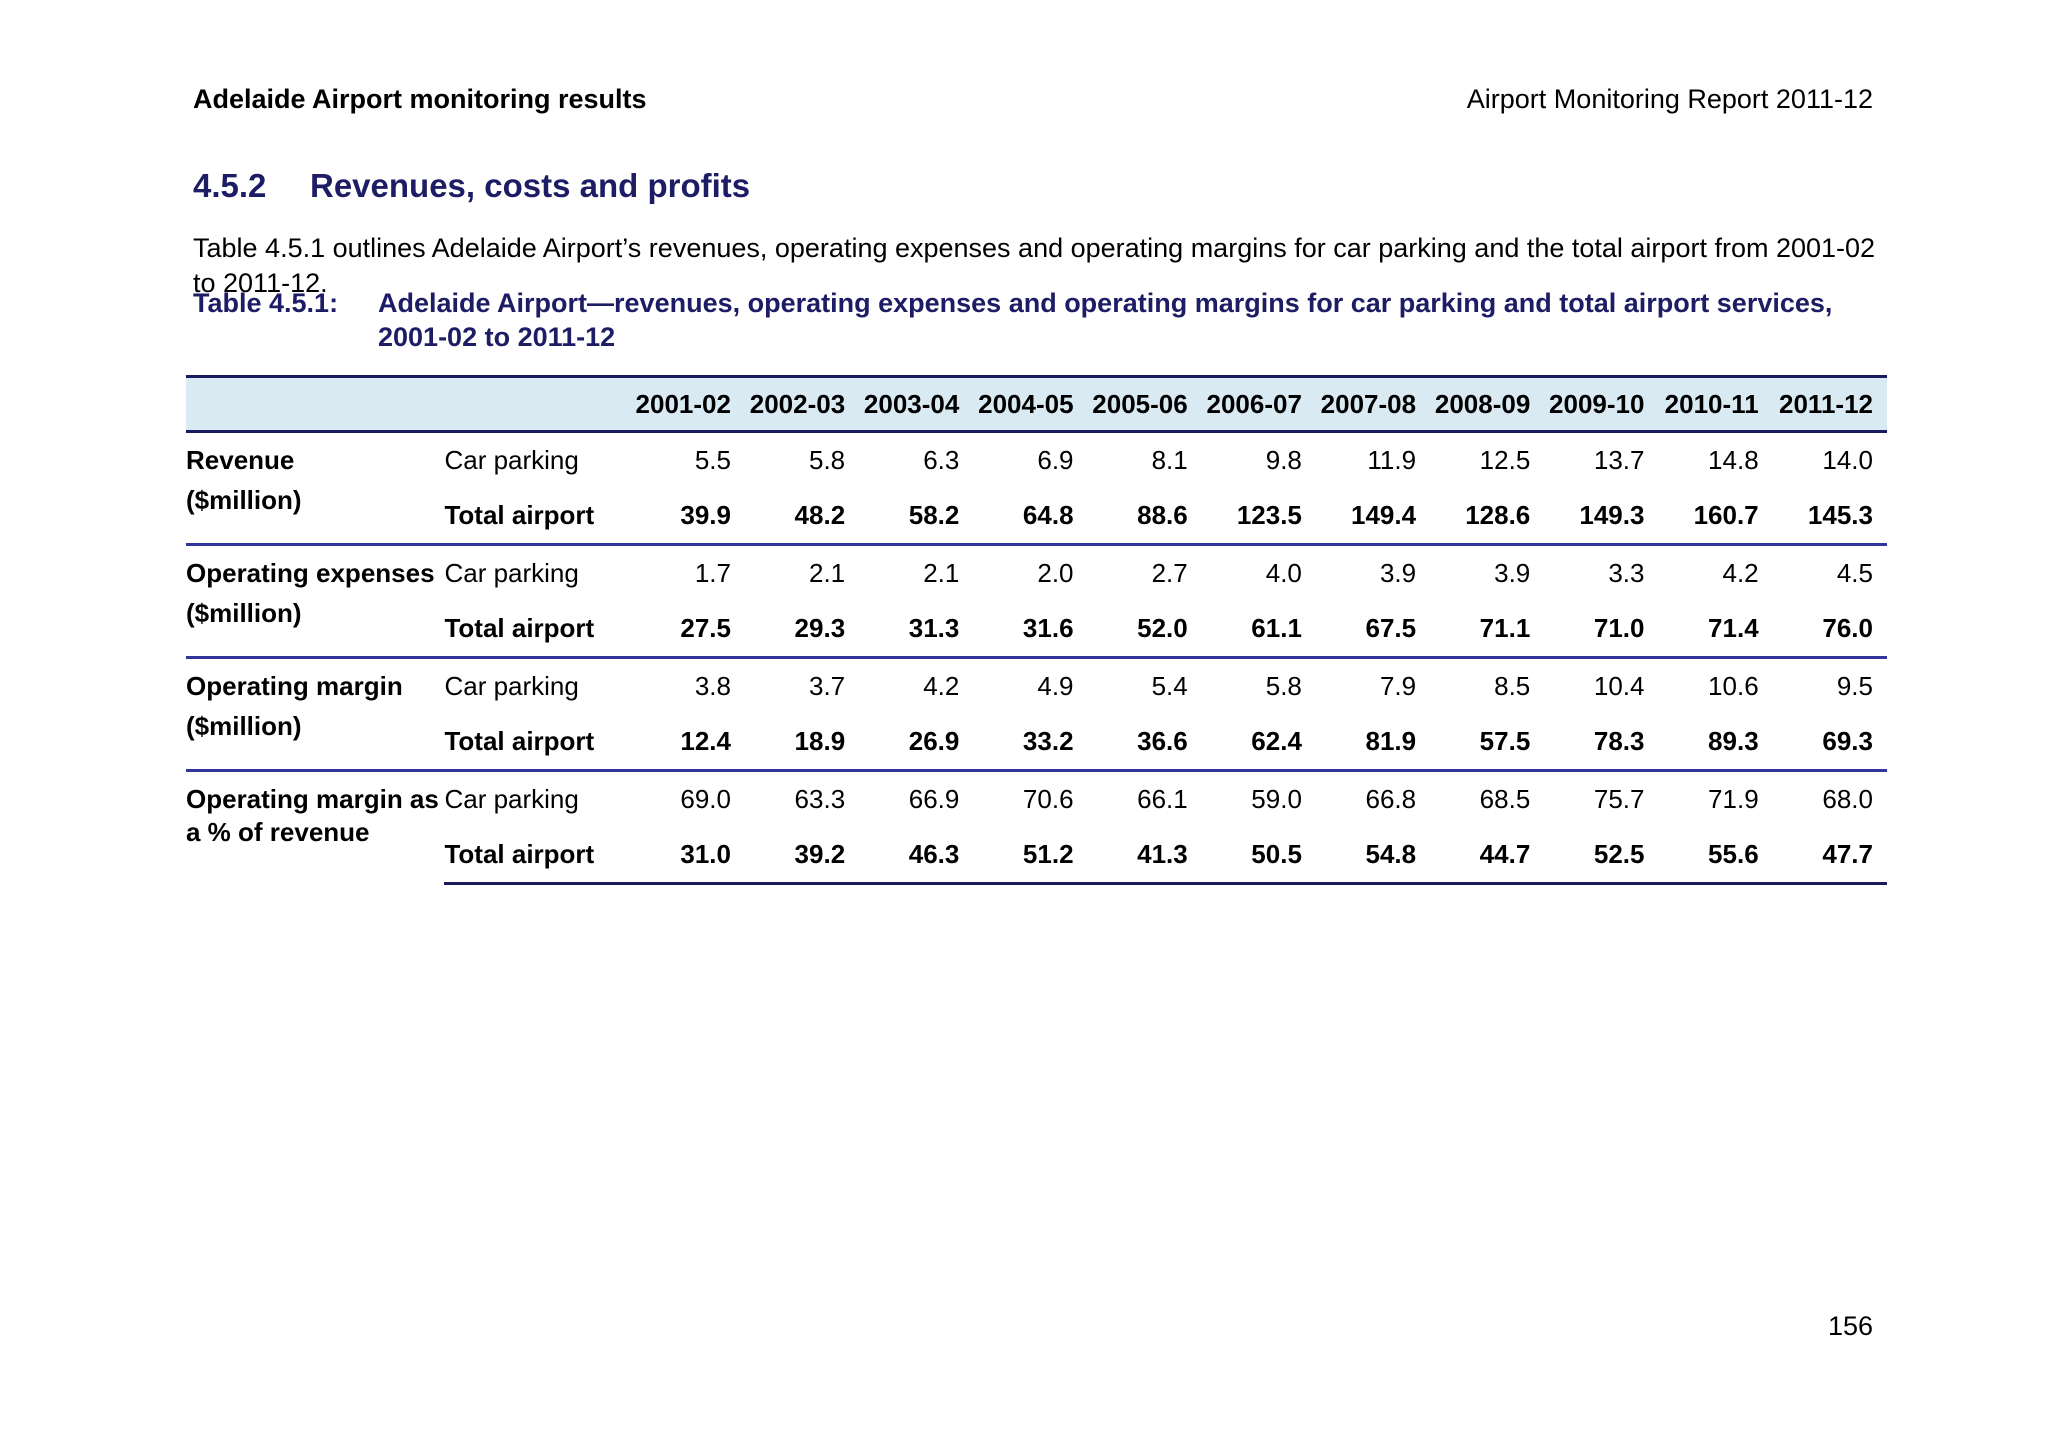 The image size is (2048, 1447). Describe the element at coordinates (687, 404) in the screenshot. I see `year-column-header: 2001-02` at that location.